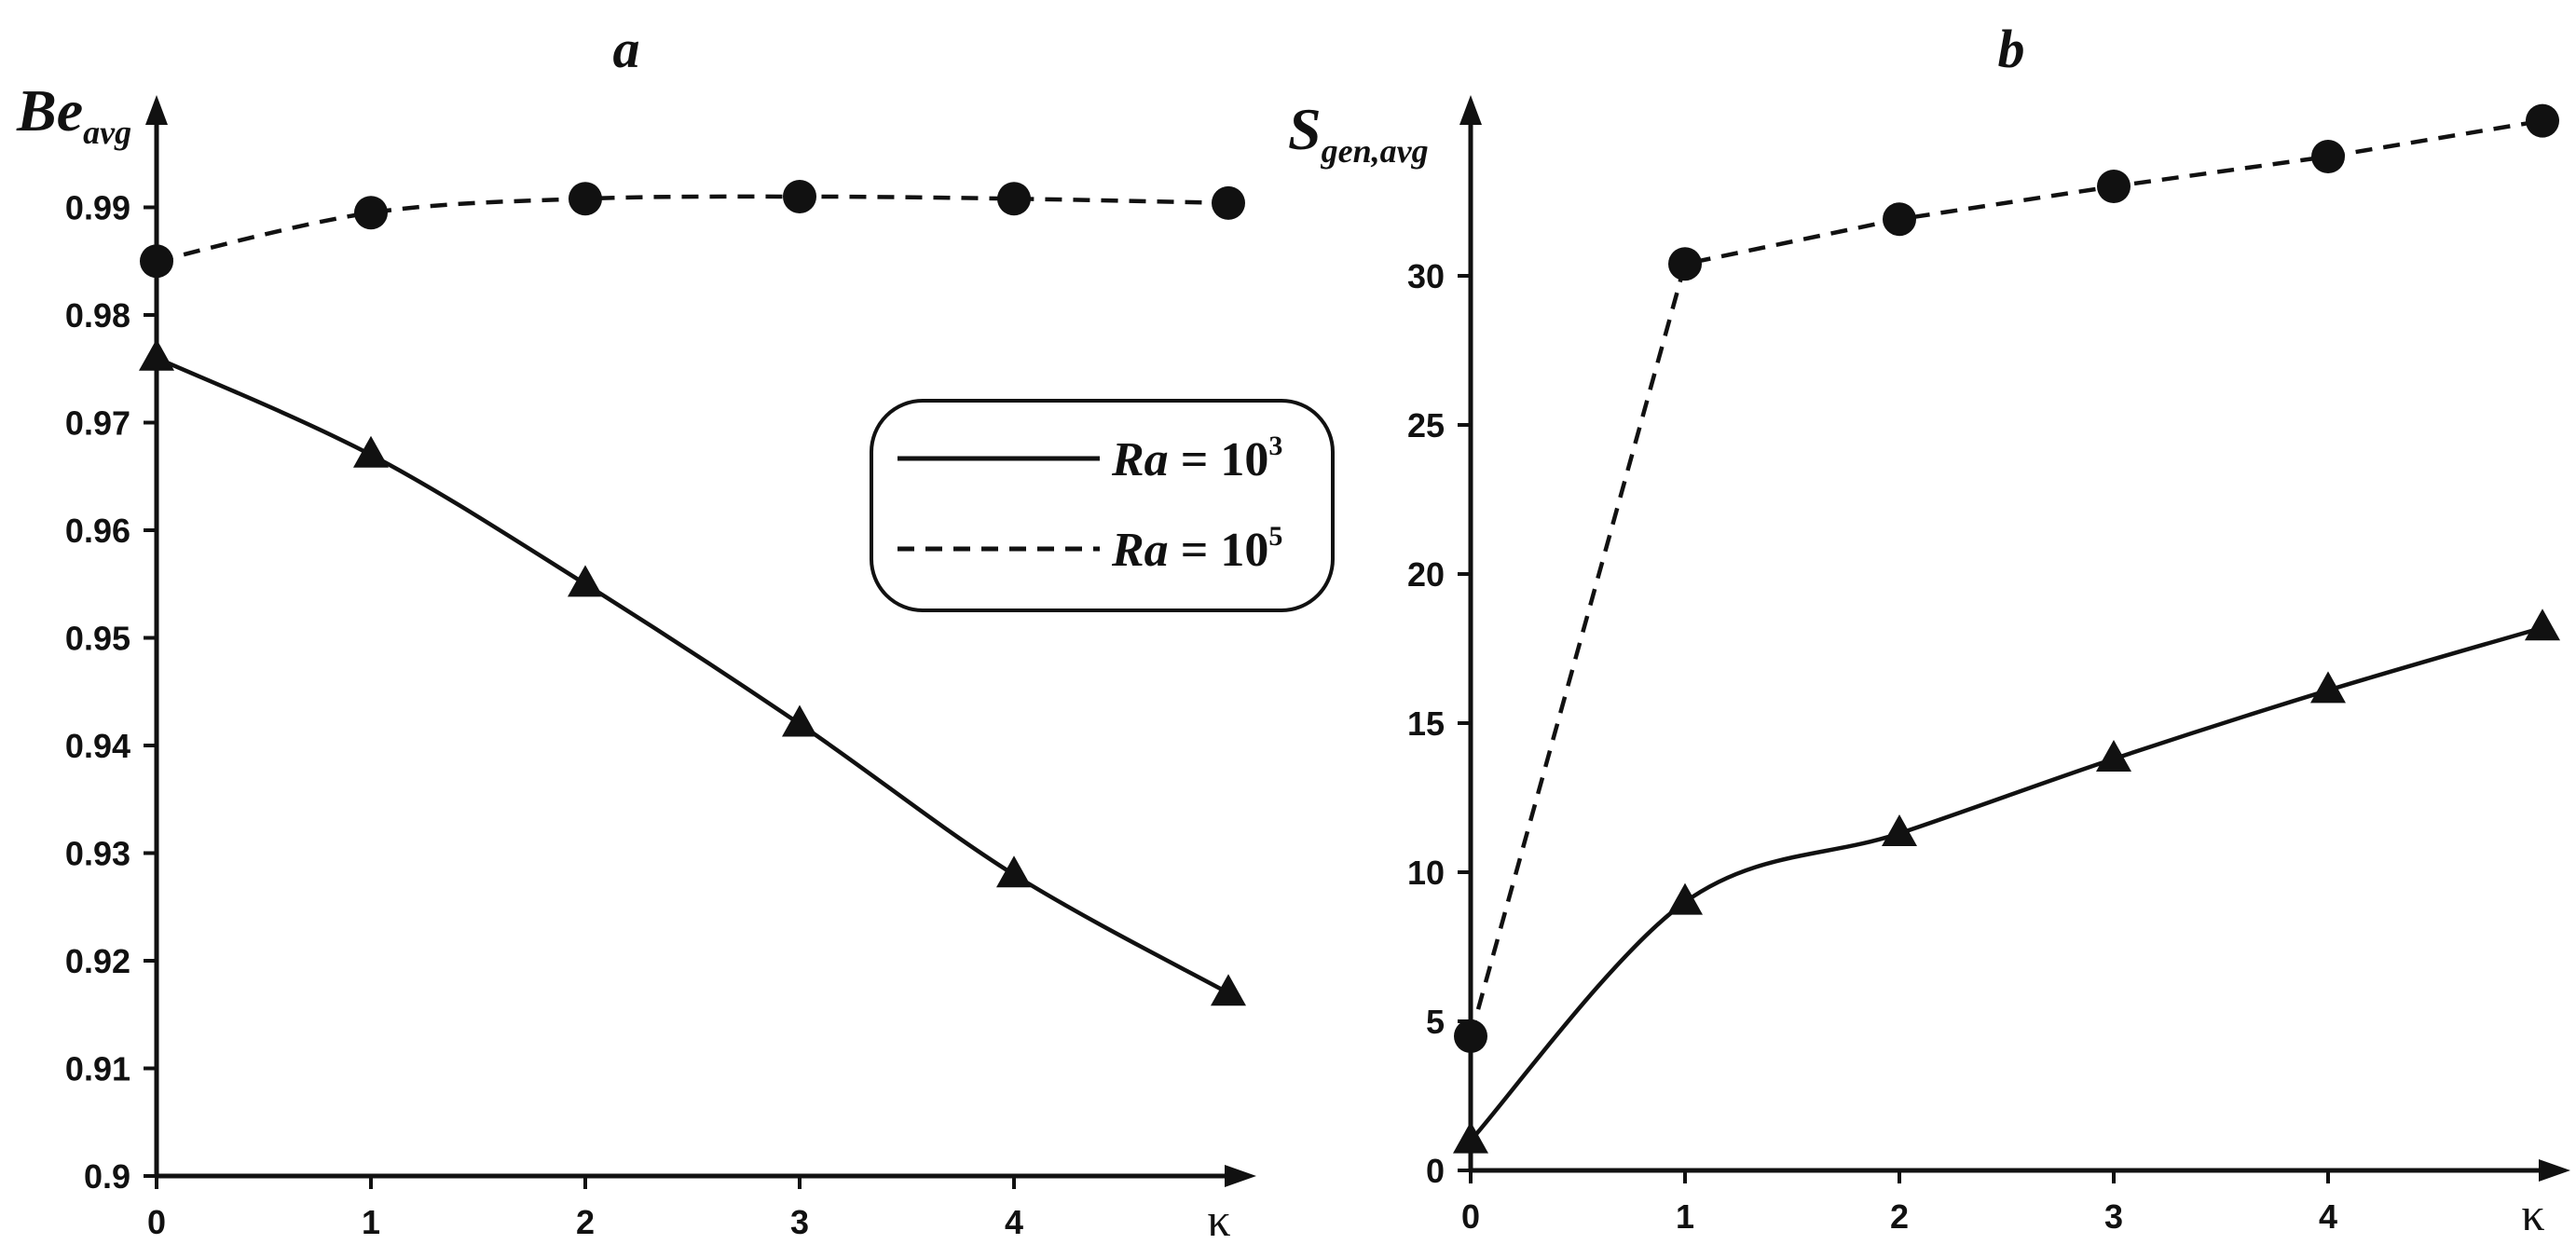  I want to click on y-tick-label: 0.96, so click(97, 531).